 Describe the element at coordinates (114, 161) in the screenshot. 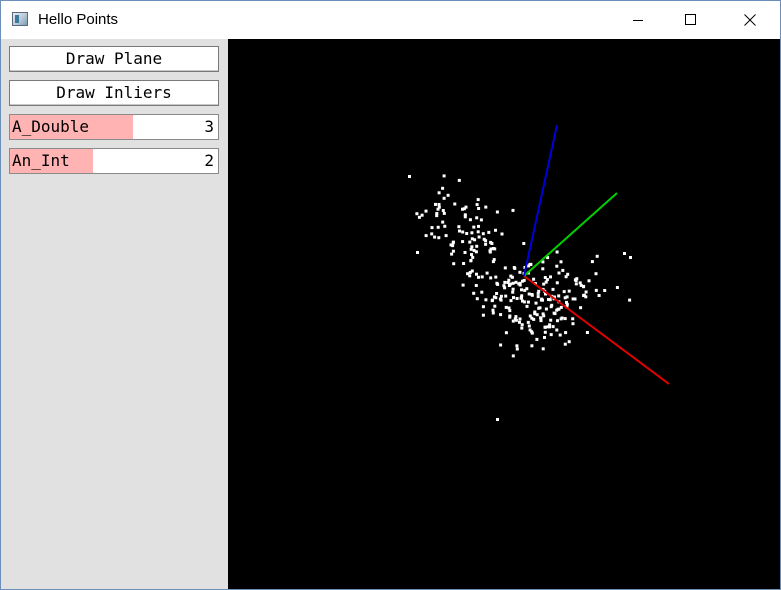

I see `an-int-slider: An_Int 2` at that location.